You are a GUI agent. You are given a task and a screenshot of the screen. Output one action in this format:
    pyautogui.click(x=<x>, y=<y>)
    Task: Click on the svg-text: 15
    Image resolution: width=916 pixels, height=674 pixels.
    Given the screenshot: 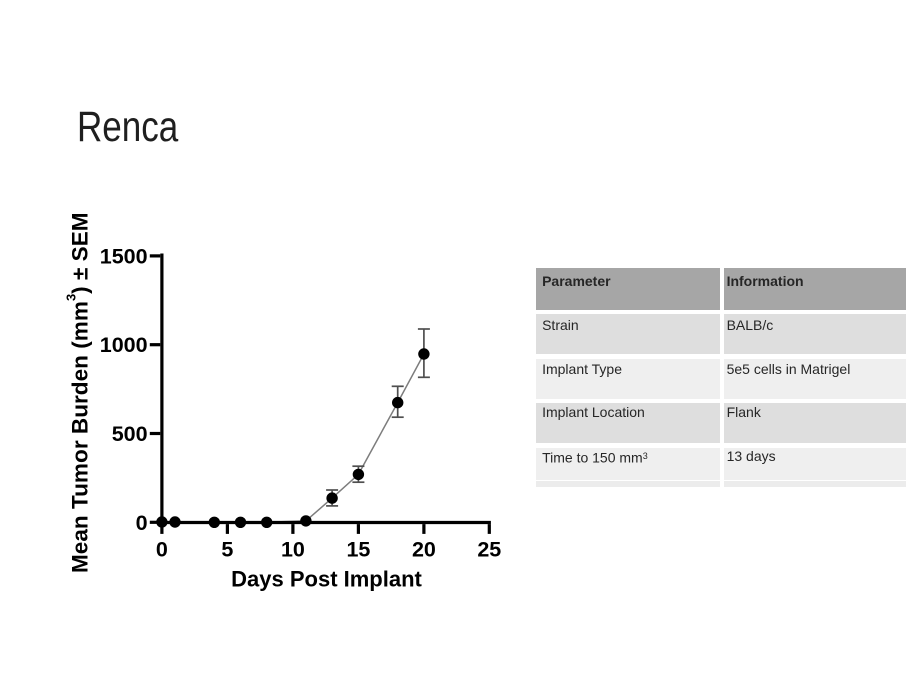 What is the action you would take?
    pyautogui.click(x=358, y=550)
    